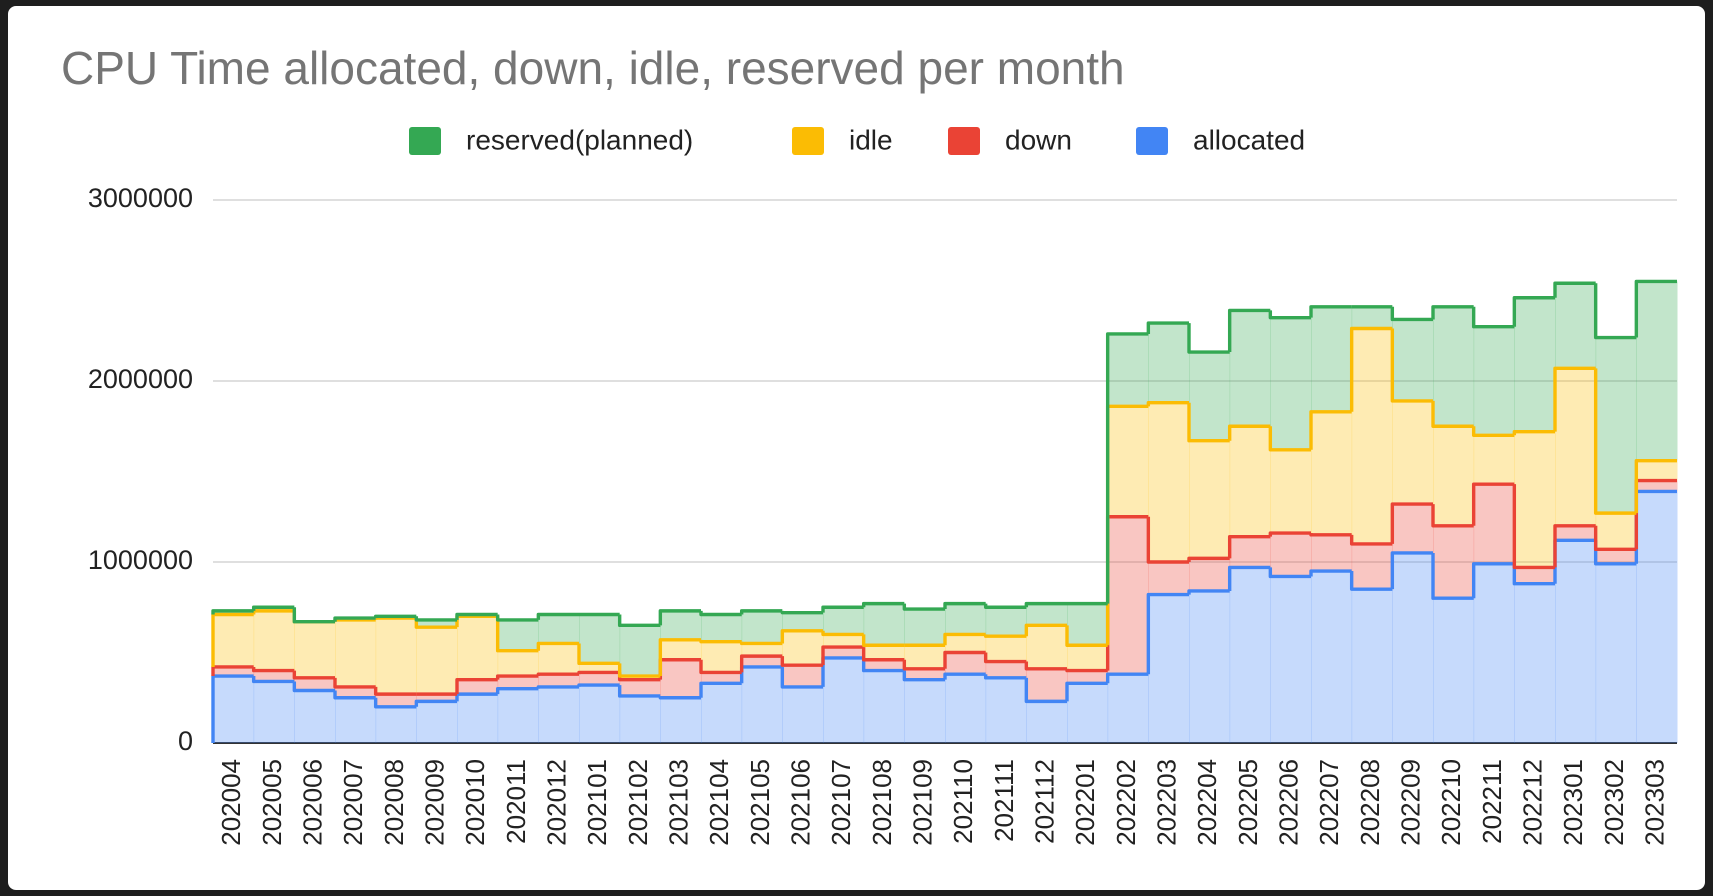 The height and width of the screenshot is (896, 1713). What do you see at coordinates (394, 802) in the screenshot?
I see `x-tick-label: 202008` at bounding box center [394, 802].